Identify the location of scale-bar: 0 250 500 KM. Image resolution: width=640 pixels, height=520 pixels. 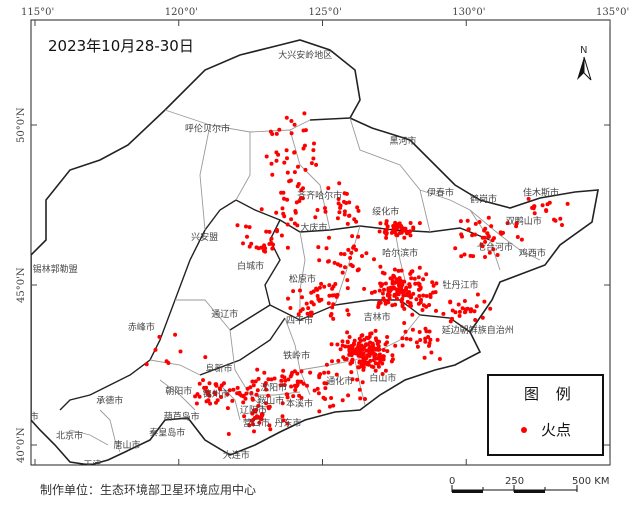
(529, 484).